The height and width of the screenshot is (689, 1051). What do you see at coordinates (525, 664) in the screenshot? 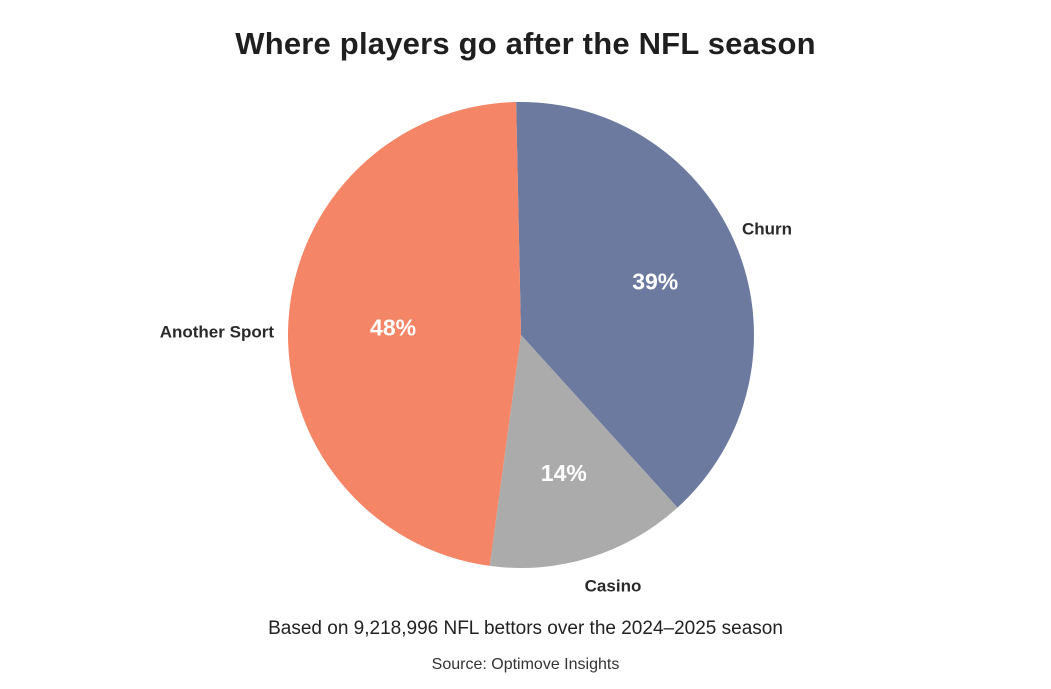
I see `chart-source: Source: Optimove Insights` at bounding box center [525, 664].